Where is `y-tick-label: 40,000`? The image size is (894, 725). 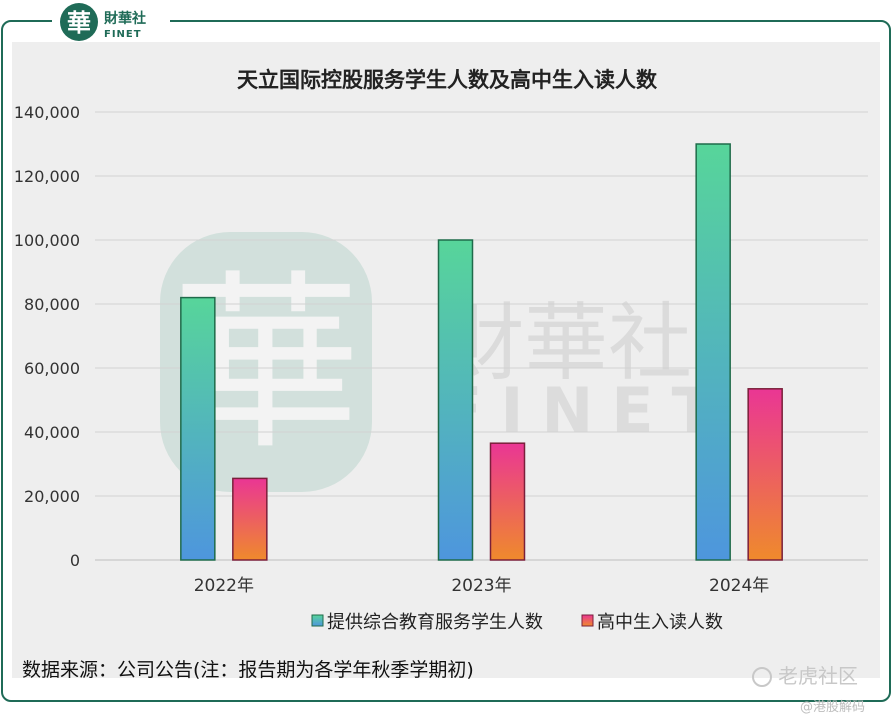 y-tick-label: 40,000 is located at coordinates (52, 432).